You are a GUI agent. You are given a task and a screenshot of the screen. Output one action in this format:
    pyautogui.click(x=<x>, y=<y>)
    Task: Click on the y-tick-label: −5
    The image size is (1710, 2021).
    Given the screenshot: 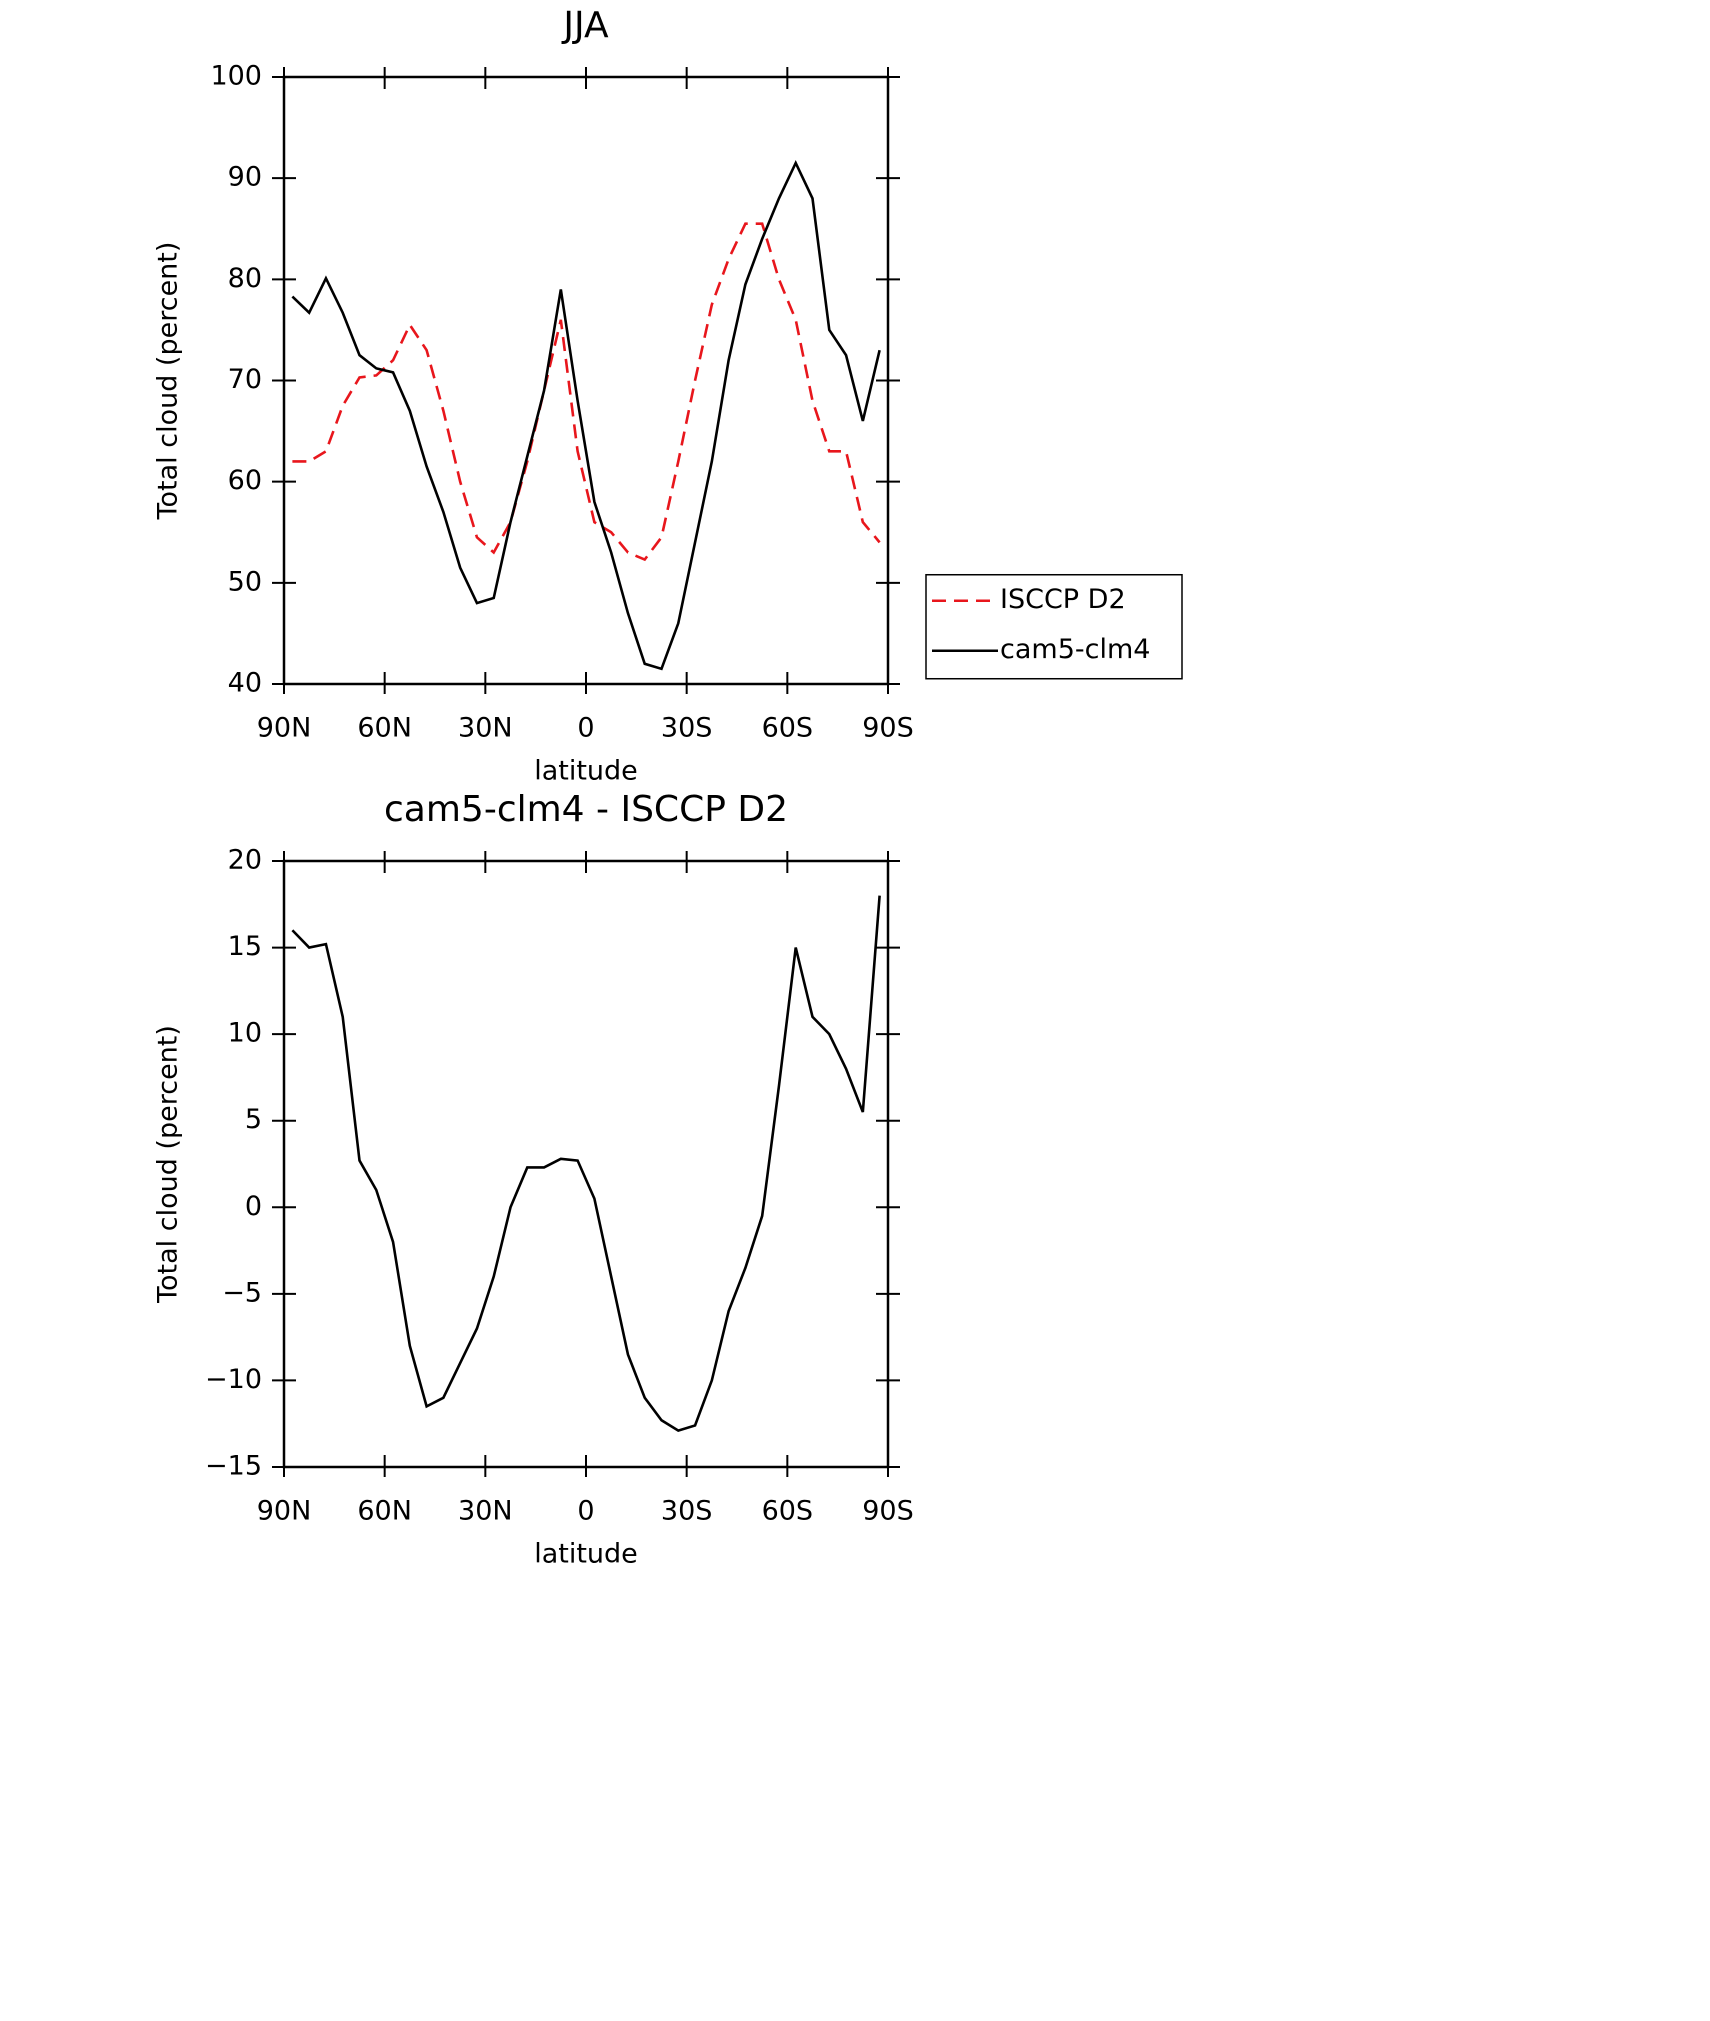 What is the action you would take?
    pyautogui.click(x=242, y=1292)
    